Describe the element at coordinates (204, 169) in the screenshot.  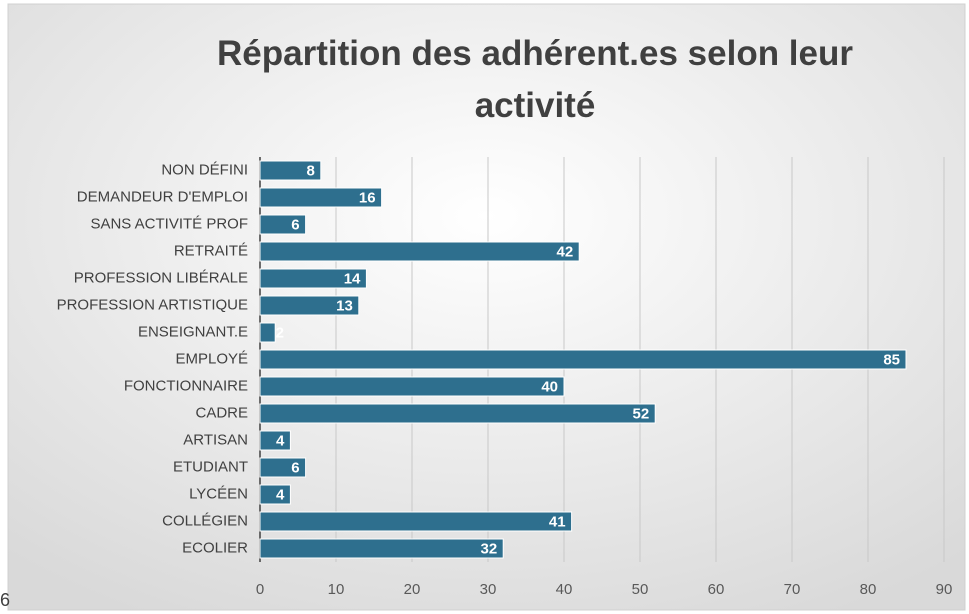
I see `y-tick-label: NON DÉFINI` at that location.